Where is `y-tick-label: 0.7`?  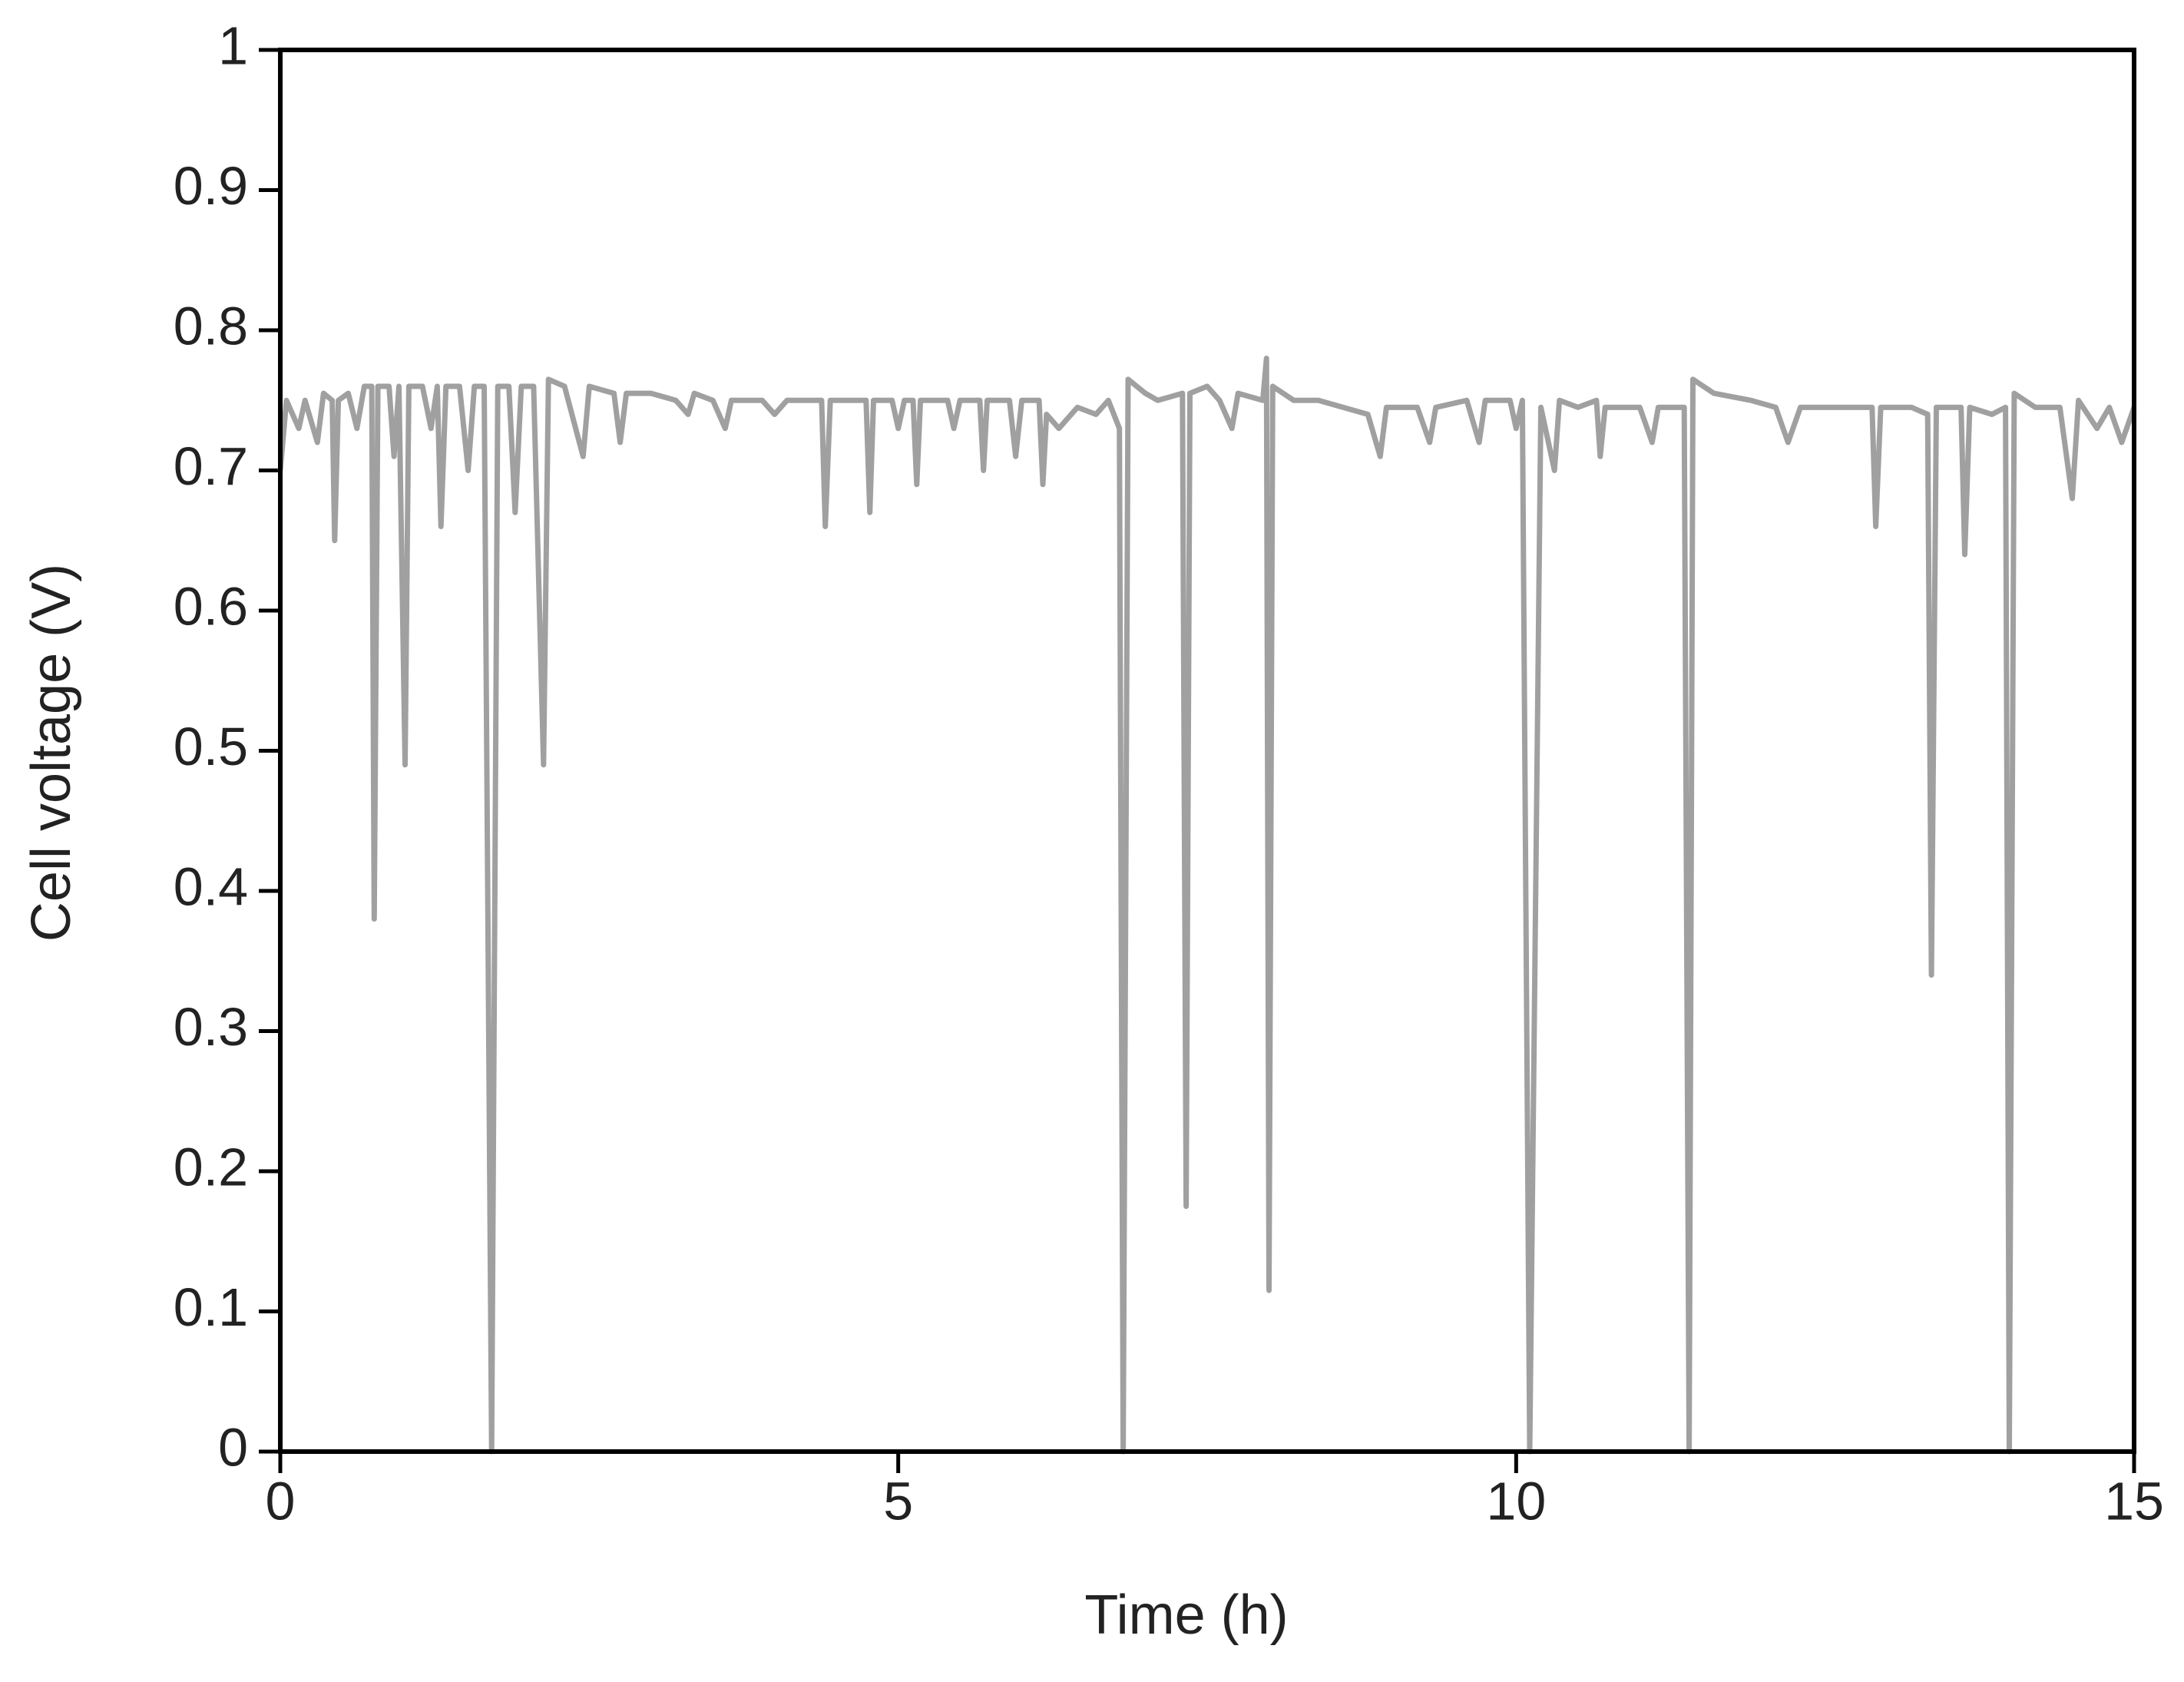 y-tick-label: 0.7 is located at coordinates (211, 466).